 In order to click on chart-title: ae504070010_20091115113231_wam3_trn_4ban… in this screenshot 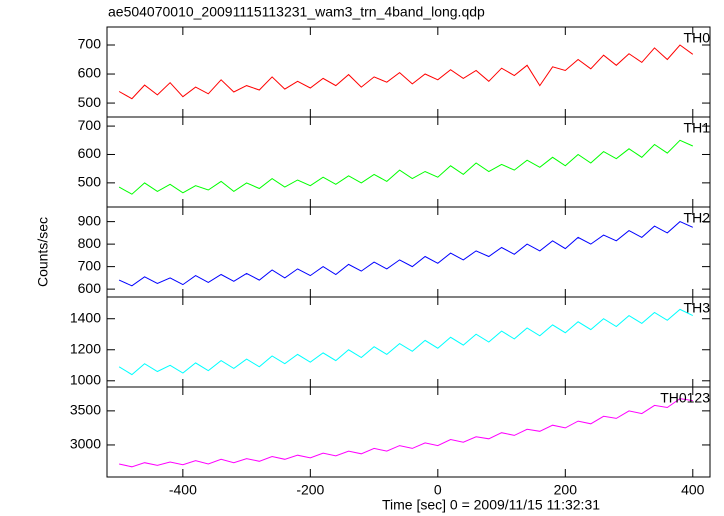, I will do `click(296, 12)`.